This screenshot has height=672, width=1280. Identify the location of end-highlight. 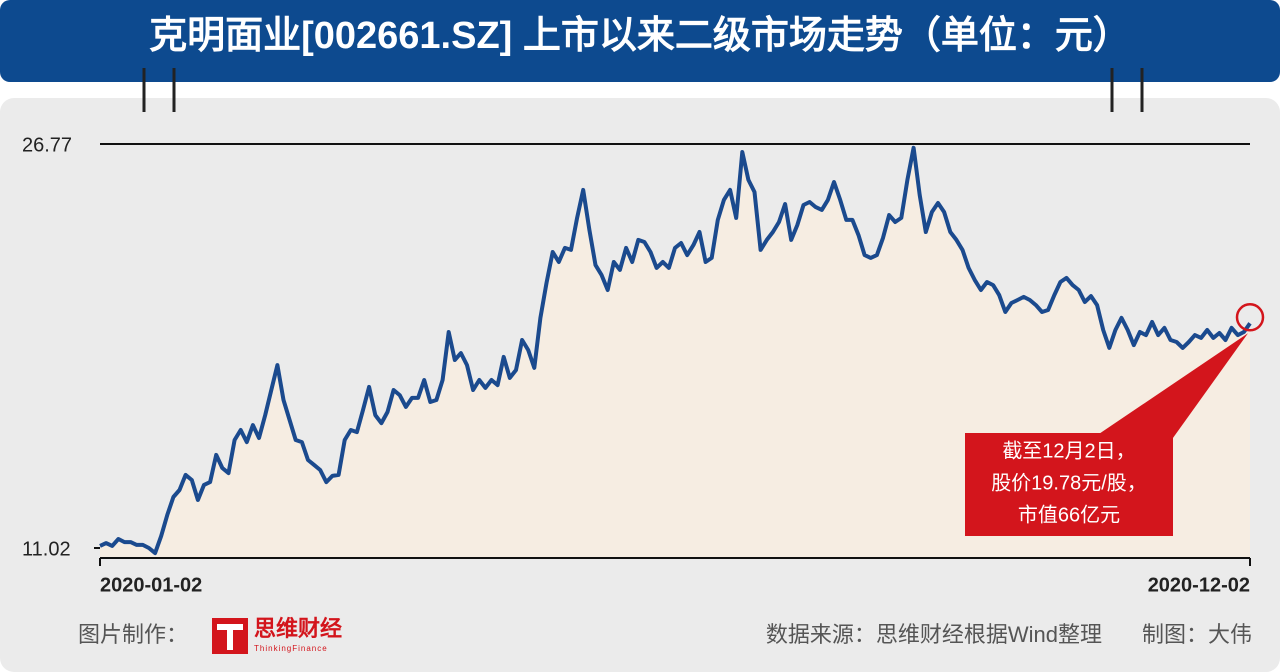
(1250, 317).